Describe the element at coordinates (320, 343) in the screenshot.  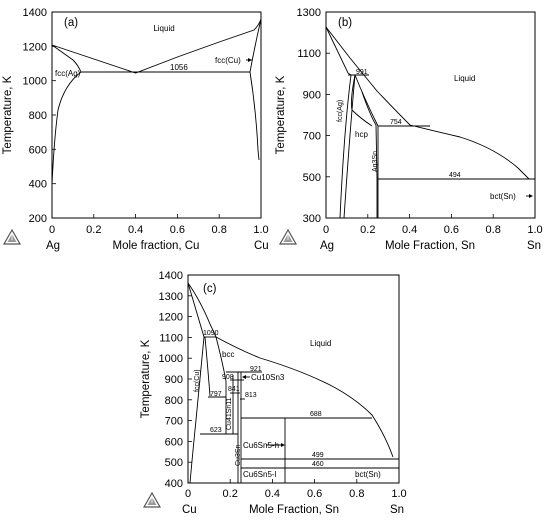
I see `label-liquid-c: Liquid` at that location.